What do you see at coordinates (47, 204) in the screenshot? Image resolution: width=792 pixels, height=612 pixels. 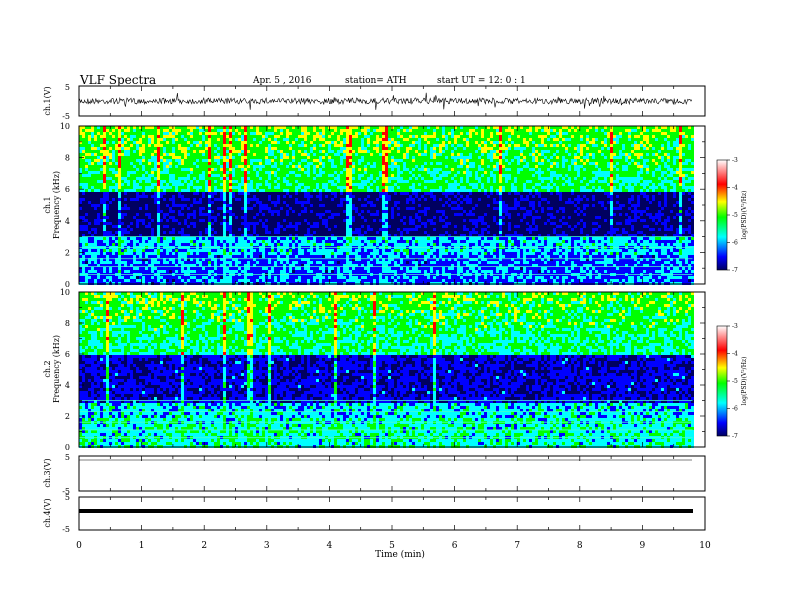 I see `ch1-spec-ylabel-a: ch.1` at bounding box center [47, 204].